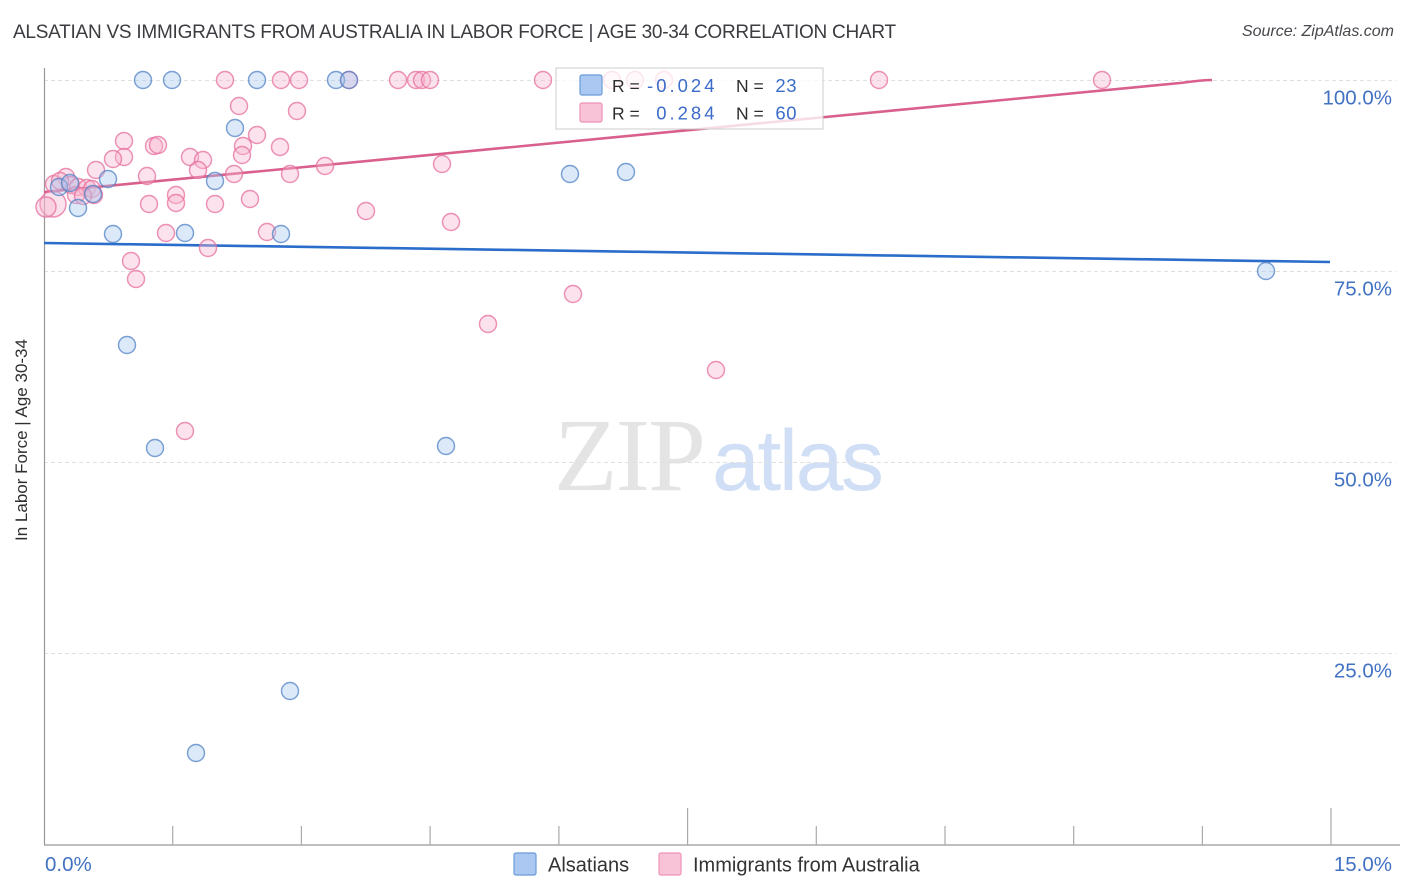  Describe the element at coordinates (21, 440) in the screenshot. I see `svg-text: In Labor Force | Age 30-34` at that location.